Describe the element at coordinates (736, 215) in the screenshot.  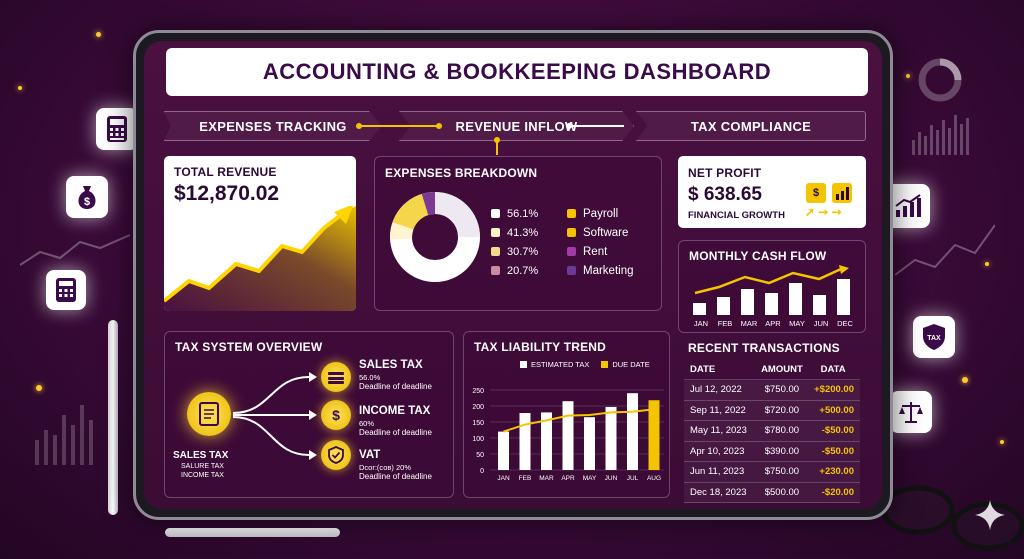
I see `financial-growth-label: FINANCIAL GROWTH` at that location.